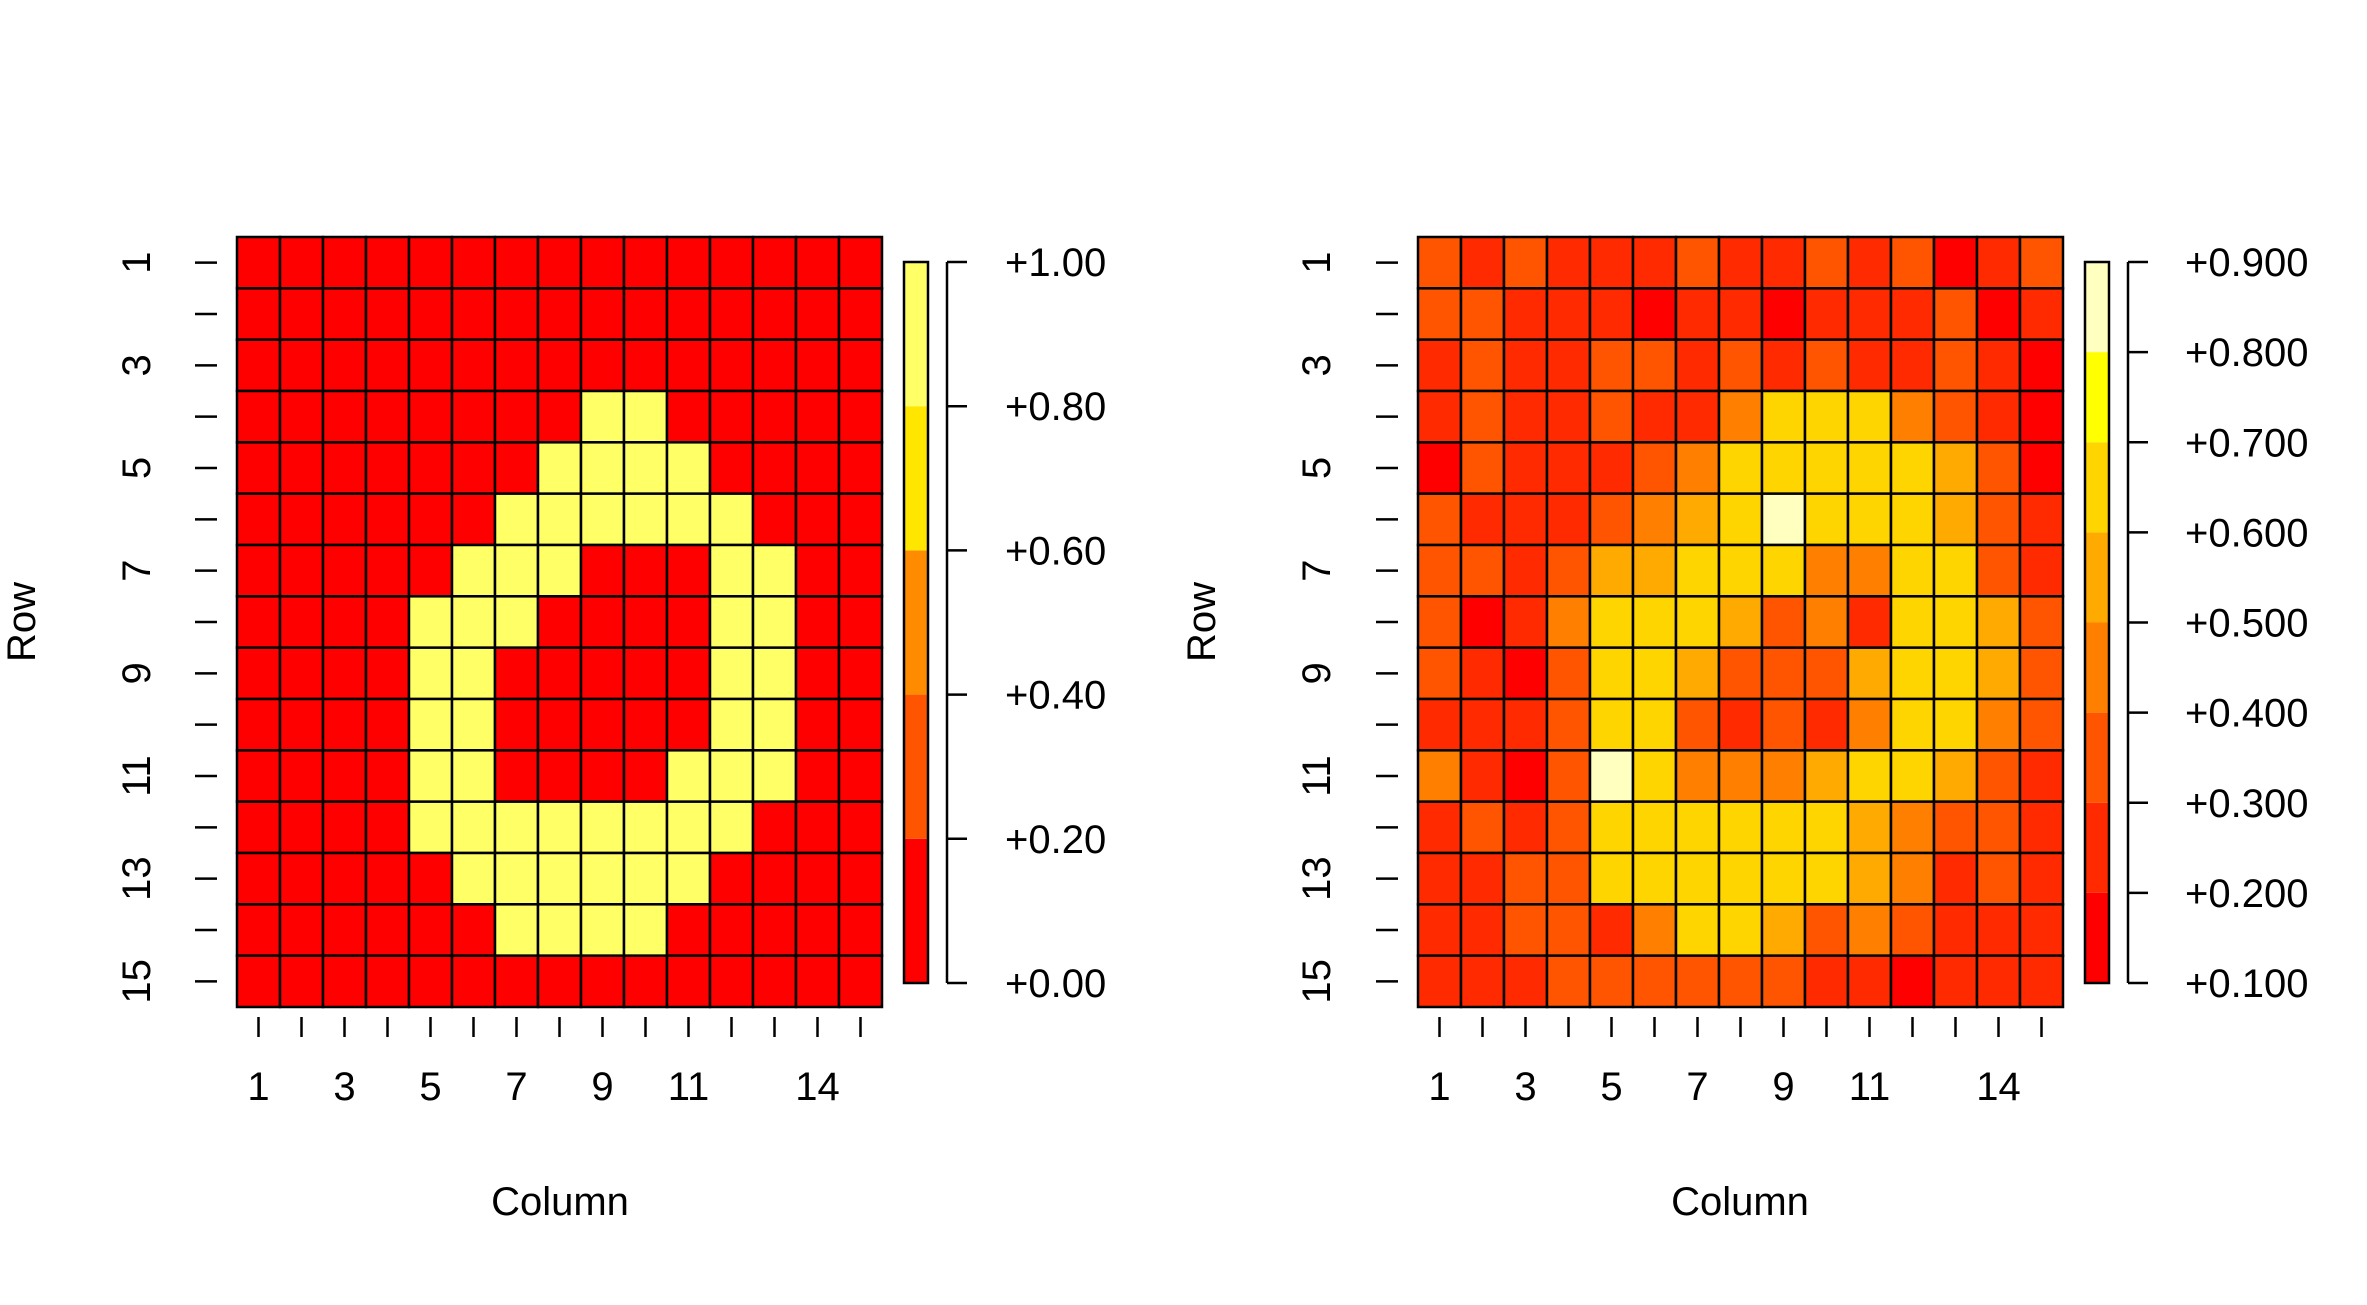 The width and height of the screenshot is (2367, 1305). I want to click on y-tick-label: 1, so click(1317, 263).